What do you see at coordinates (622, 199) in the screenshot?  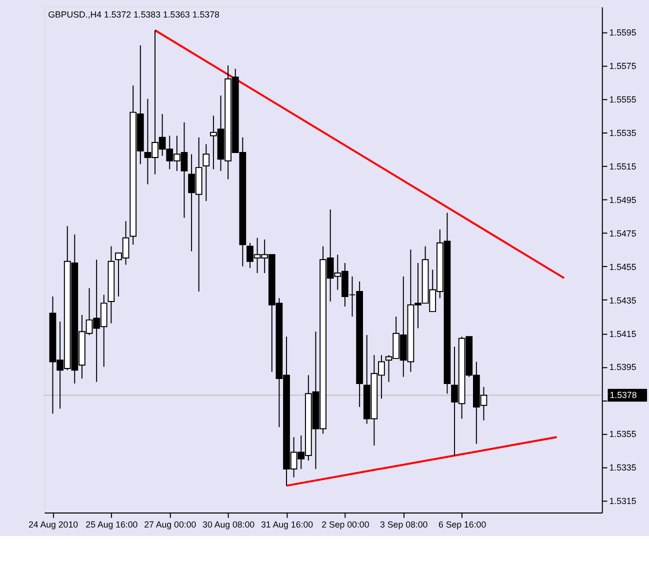 I see `y-tick-label: 1.5495` at bounding box center [622, 199].